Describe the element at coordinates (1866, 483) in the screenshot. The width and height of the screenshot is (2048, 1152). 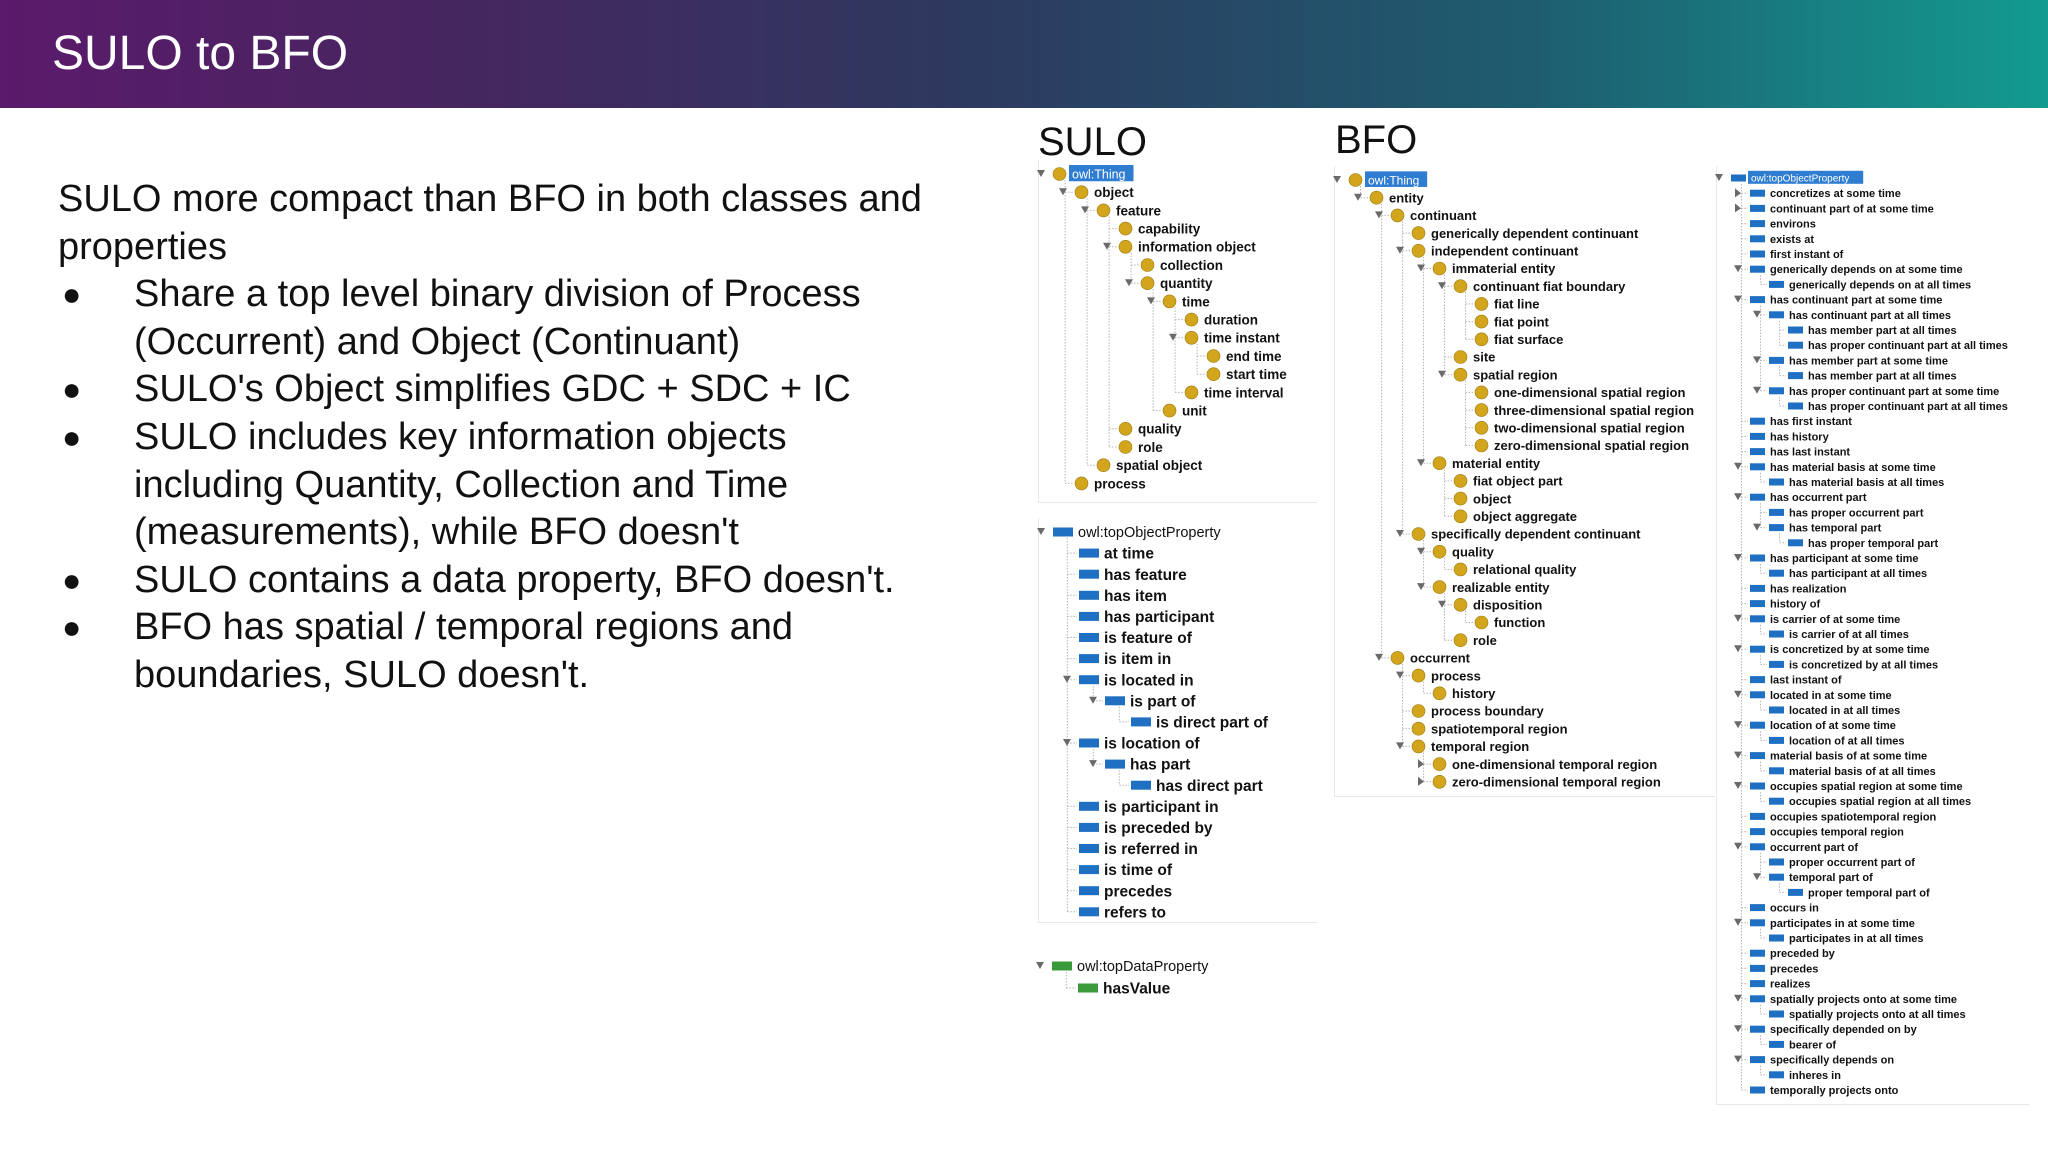
I see `tree-node-label: has material basis at all times` at that location.